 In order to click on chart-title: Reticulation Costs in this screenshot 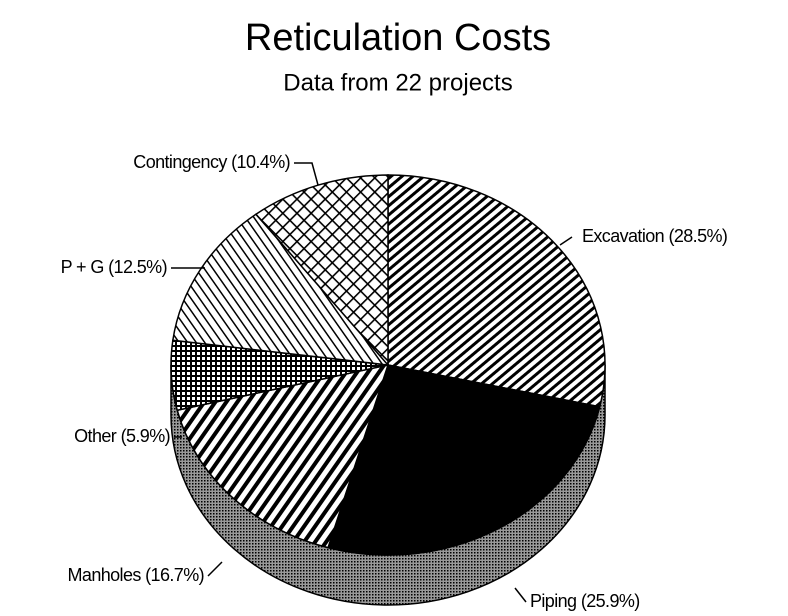, I will do `click(398, 38)`.